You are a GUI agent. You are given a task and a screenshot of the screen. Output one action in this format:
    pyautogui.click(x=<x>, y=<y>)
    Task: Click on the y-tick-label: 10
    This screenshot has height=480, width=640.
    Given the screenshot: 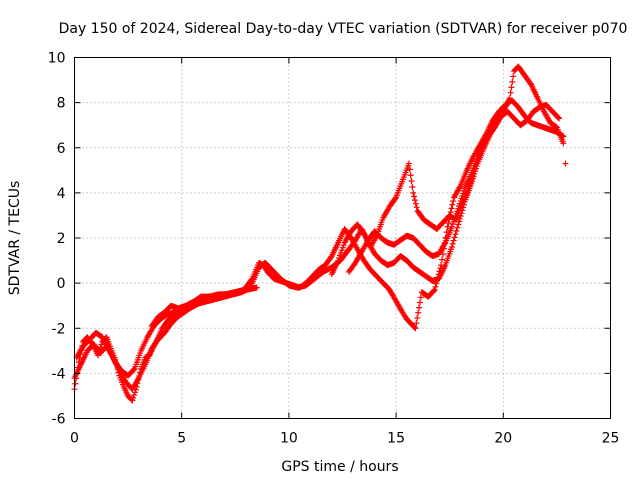 What is the action you would take?
    pyautogui.click(x=57, y=59)
    